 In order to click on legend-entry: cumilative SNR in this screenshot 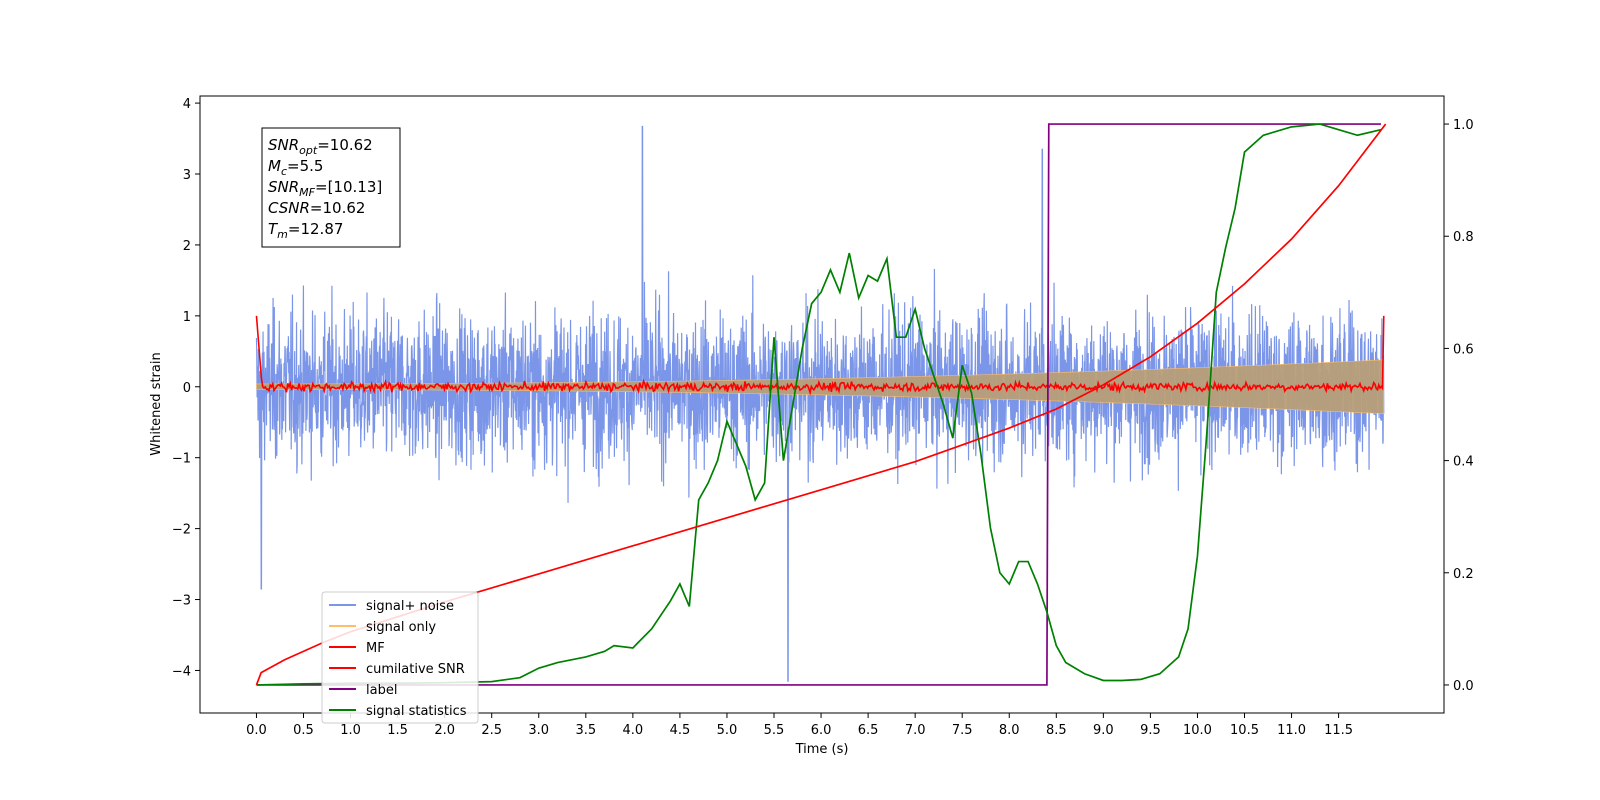, I will do `click(415, 669)`.